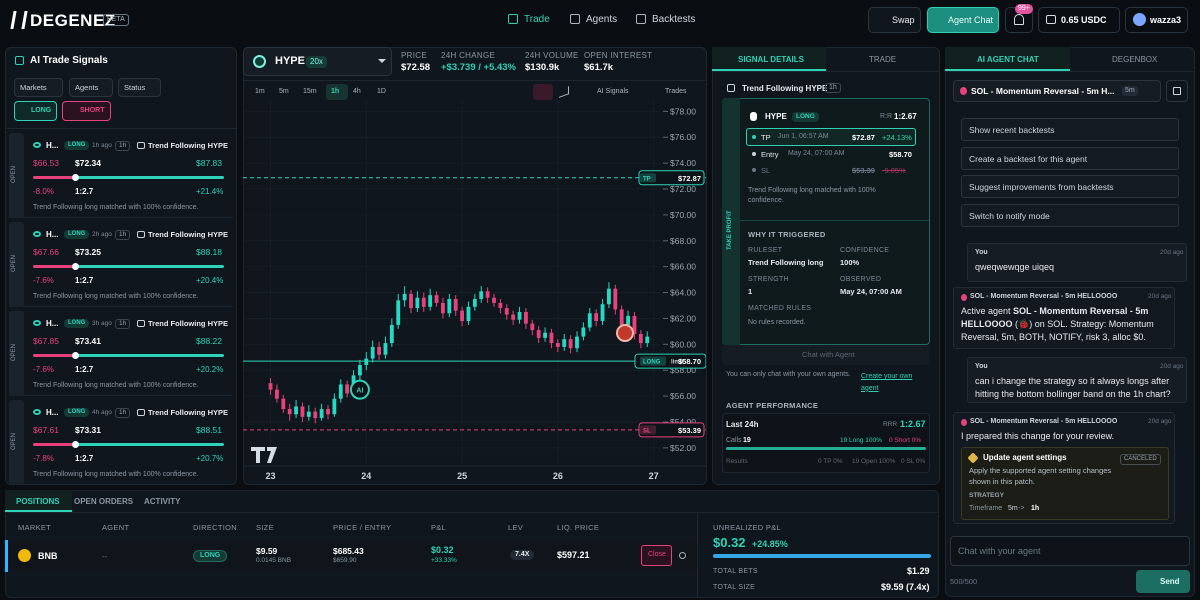  I want to click on nav-icon, so click(575, 19).